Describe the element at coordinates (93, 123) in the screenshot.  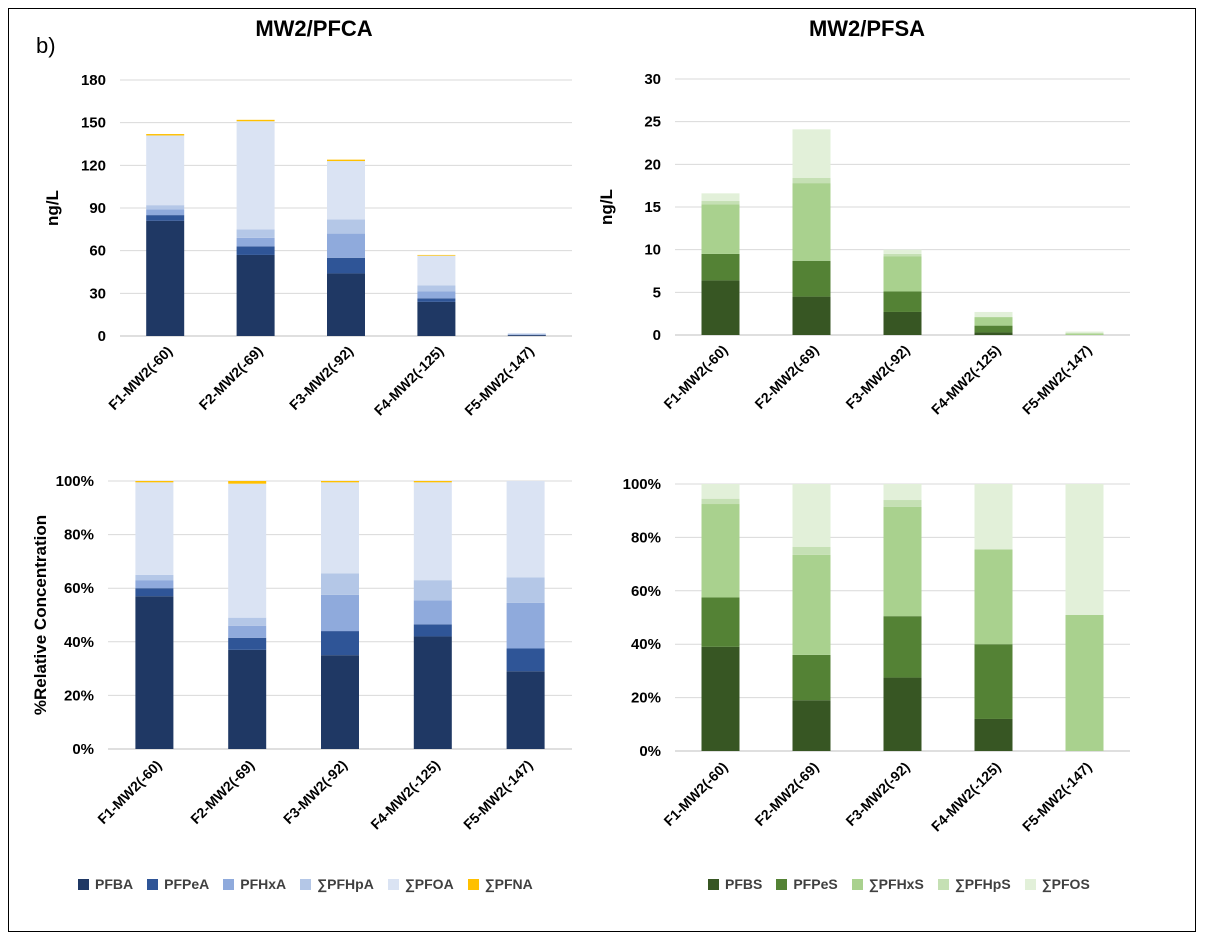
I see `y-tick-label: 150` at that location.